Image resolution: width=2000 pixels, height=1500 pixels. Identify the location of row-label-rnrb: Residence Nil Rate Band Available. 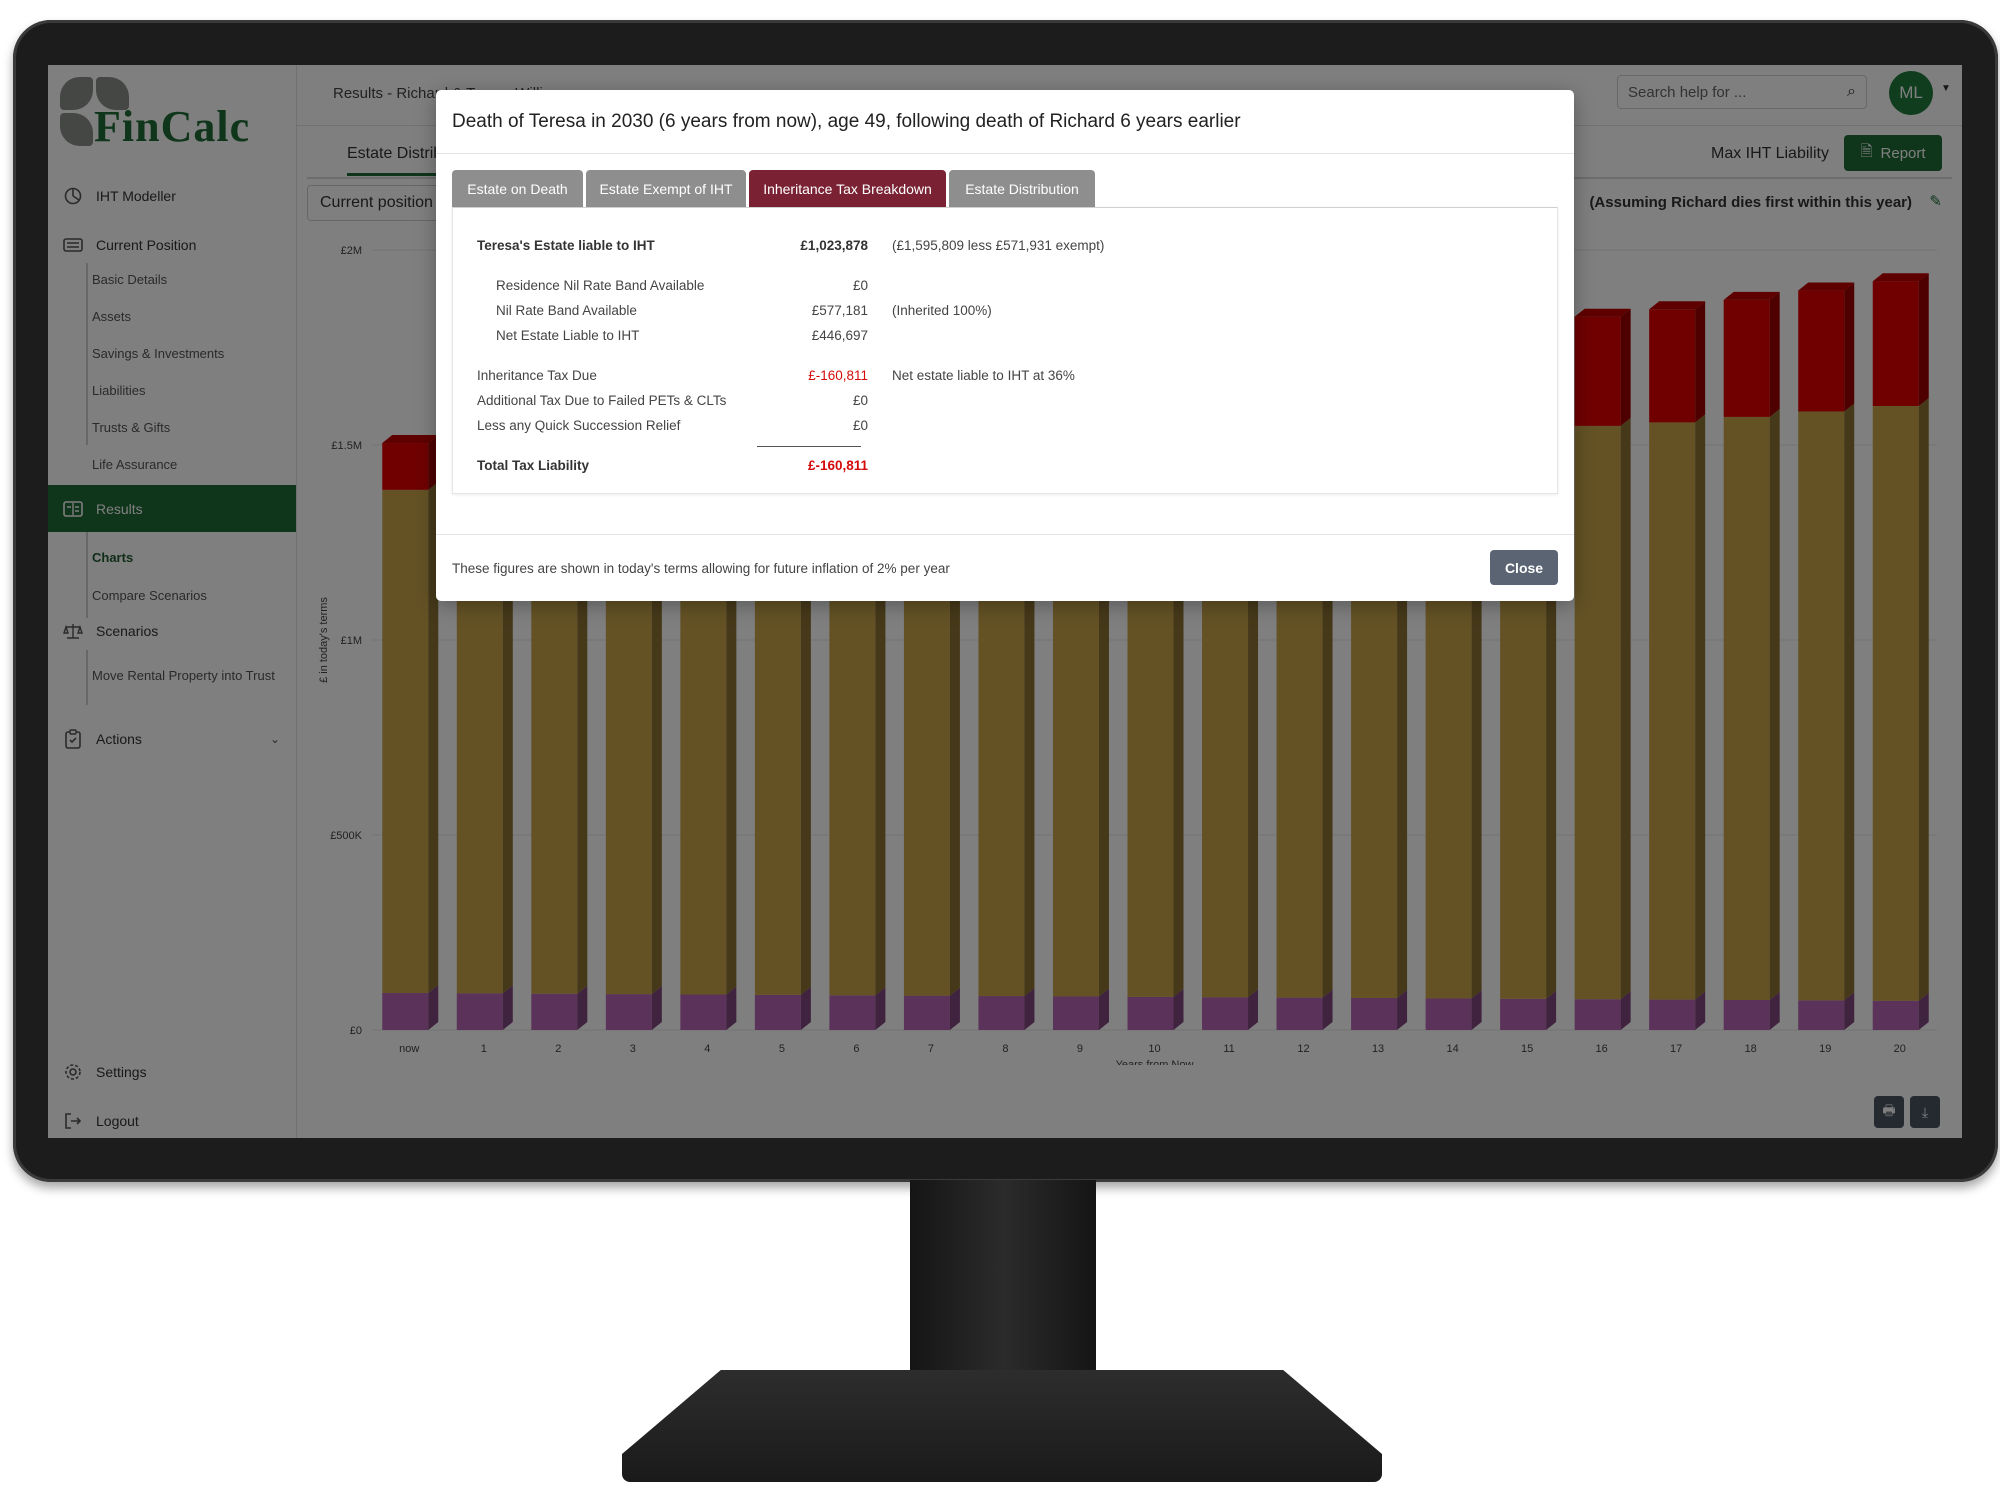
(600, 285).